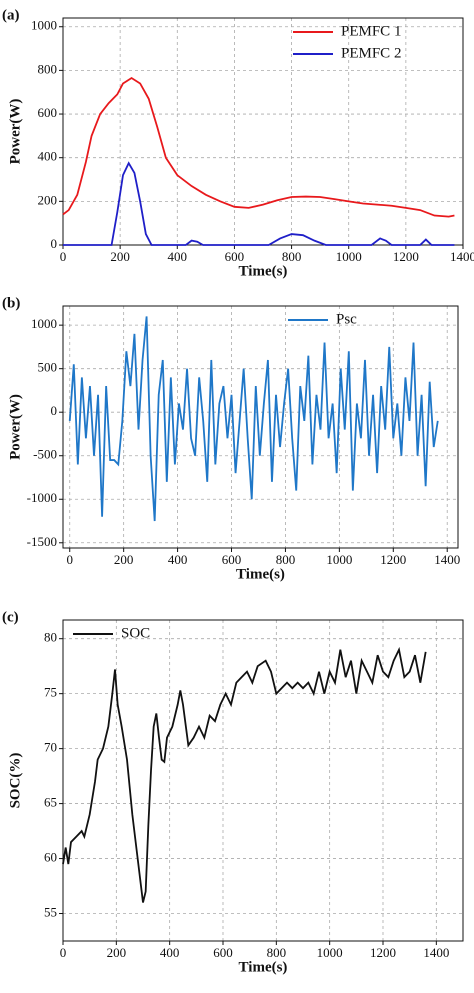 This screenshot has height=993, width=474. Describe the element at coordinates (48, 68) in the screenshot. I see `y-tick-label: 800` at that location.